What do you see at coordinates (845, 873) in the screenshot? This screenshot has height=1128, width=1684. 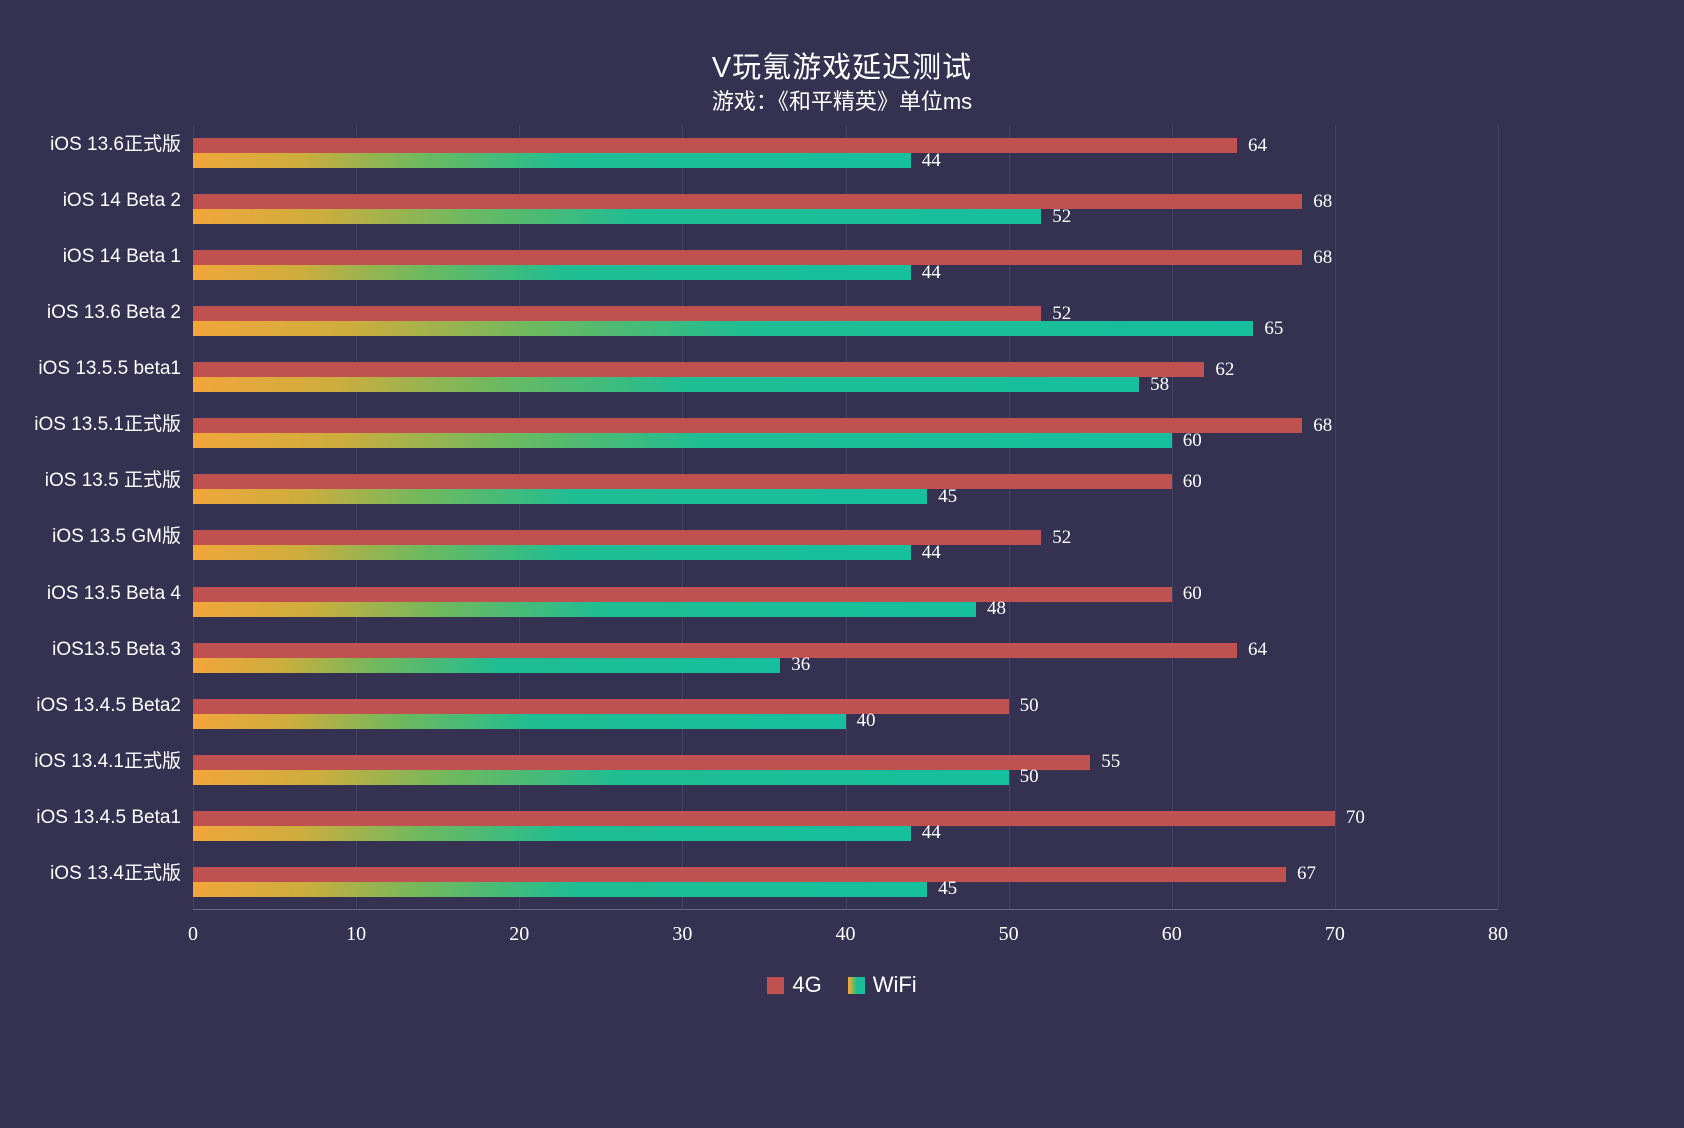 I see `bar-line: 67` at bounding box center [845, 873].